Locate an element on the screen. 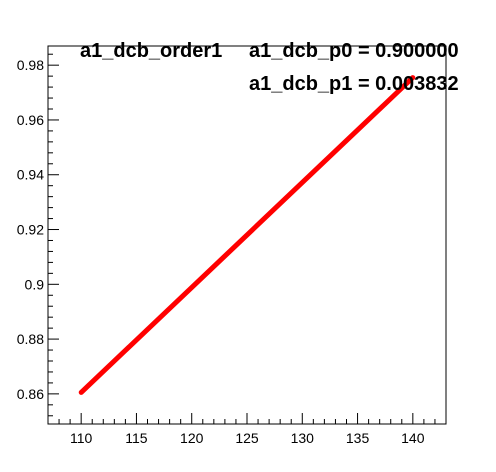  y-tick-label: 0.88 is located at coordinates (30, 339).